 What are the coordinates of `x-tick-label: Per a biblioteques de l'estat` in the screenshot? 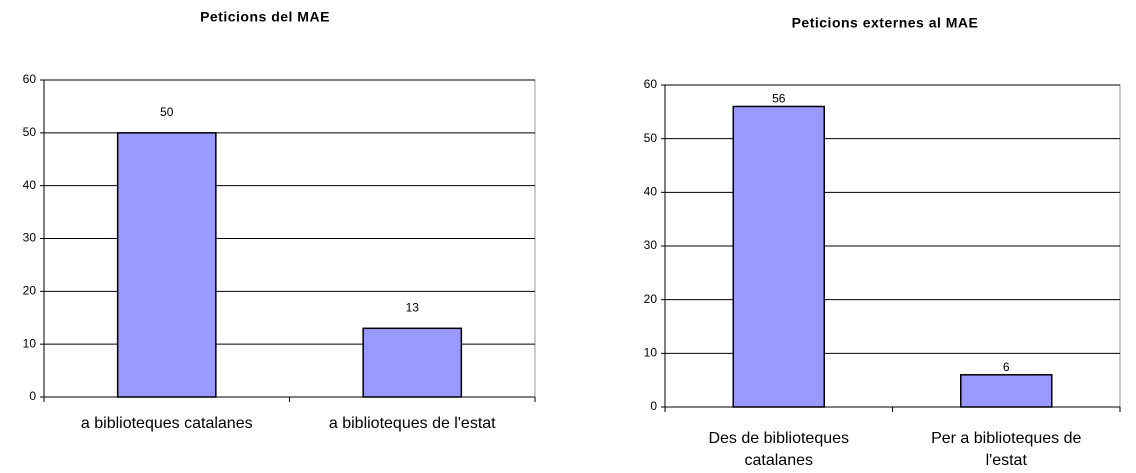 It's located at (1006, 449).